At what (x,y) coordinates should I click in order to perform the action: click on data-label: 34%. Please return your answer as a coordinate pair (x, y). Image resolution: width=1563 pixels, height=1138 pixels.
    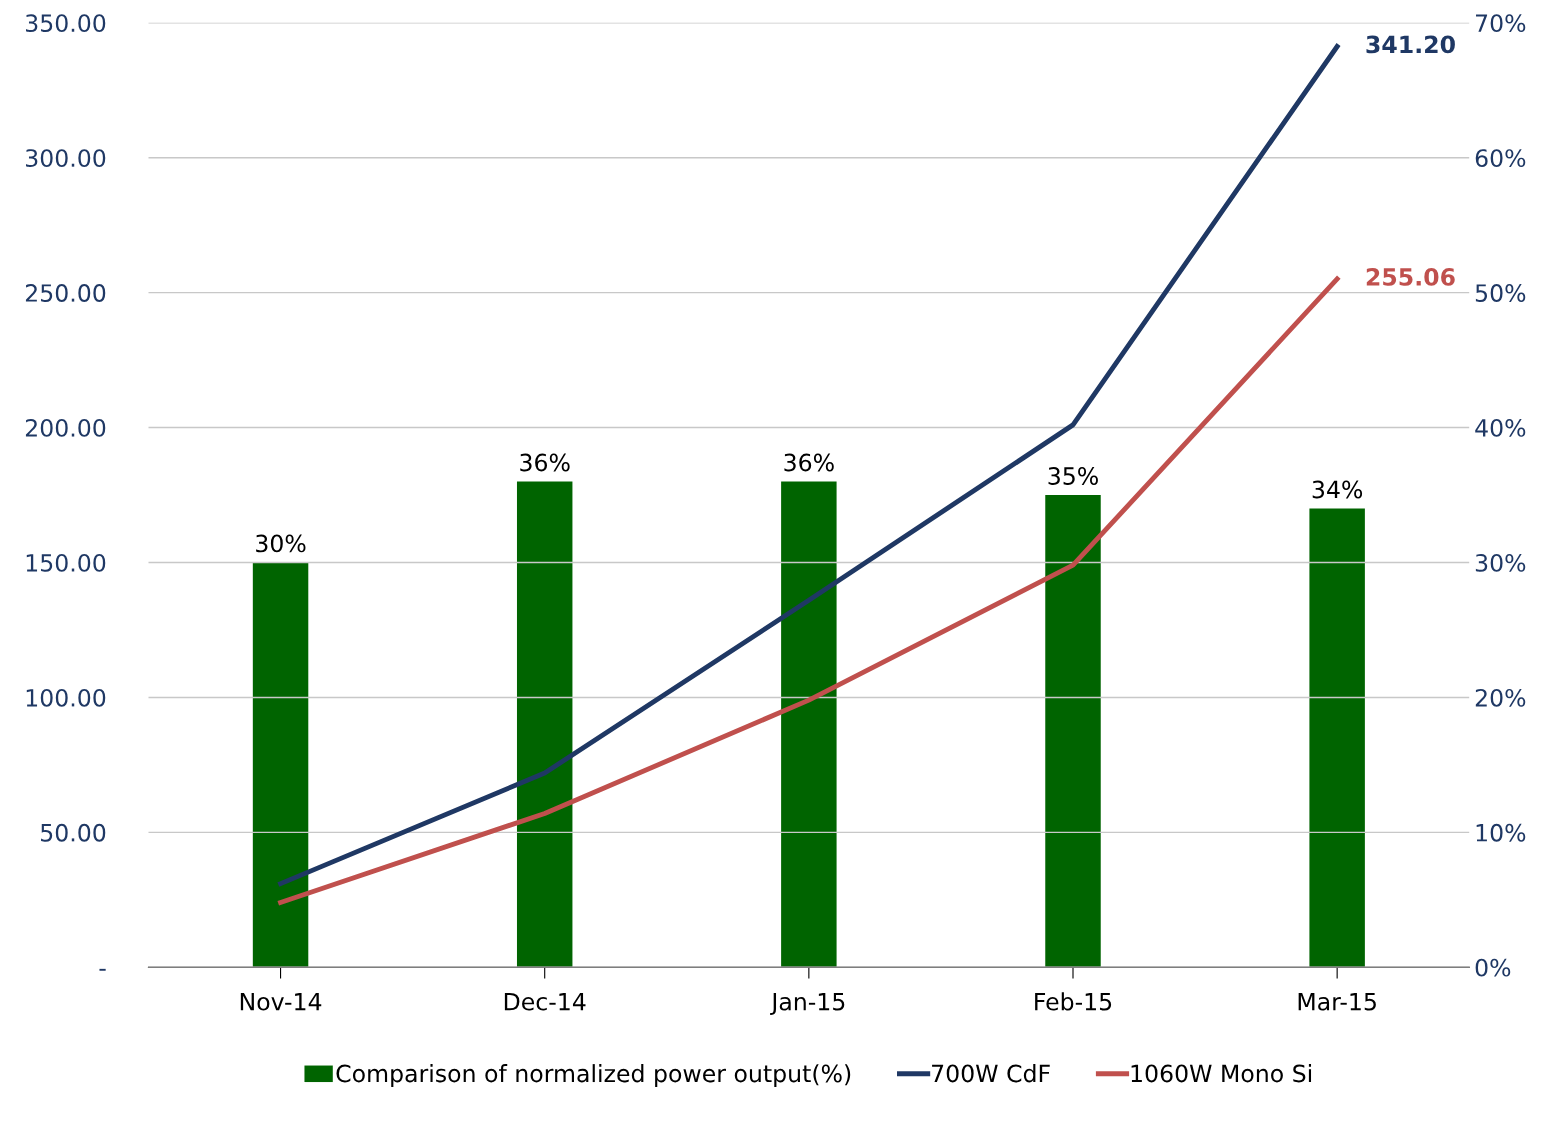
    Looking at the image, I should click on (1337, 489).